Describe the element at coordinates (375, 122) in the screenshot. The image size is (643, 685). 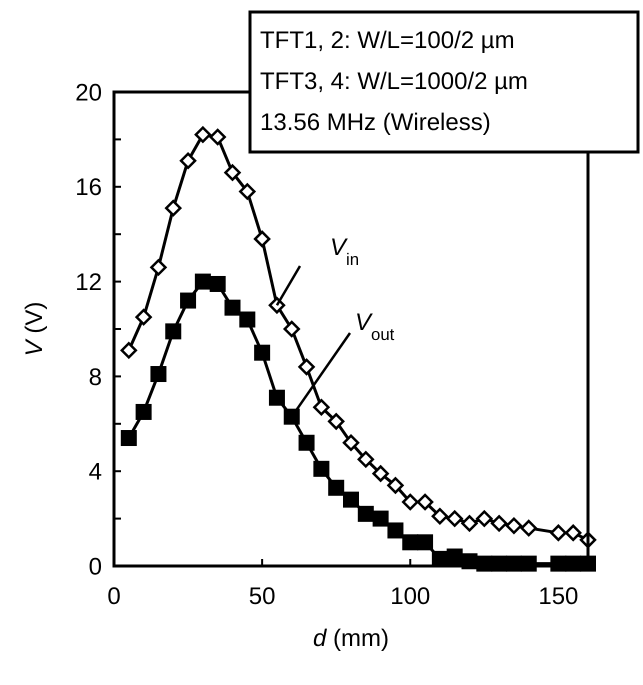
I see `annotation: 13.56 MHz (Wireless)` at that location.